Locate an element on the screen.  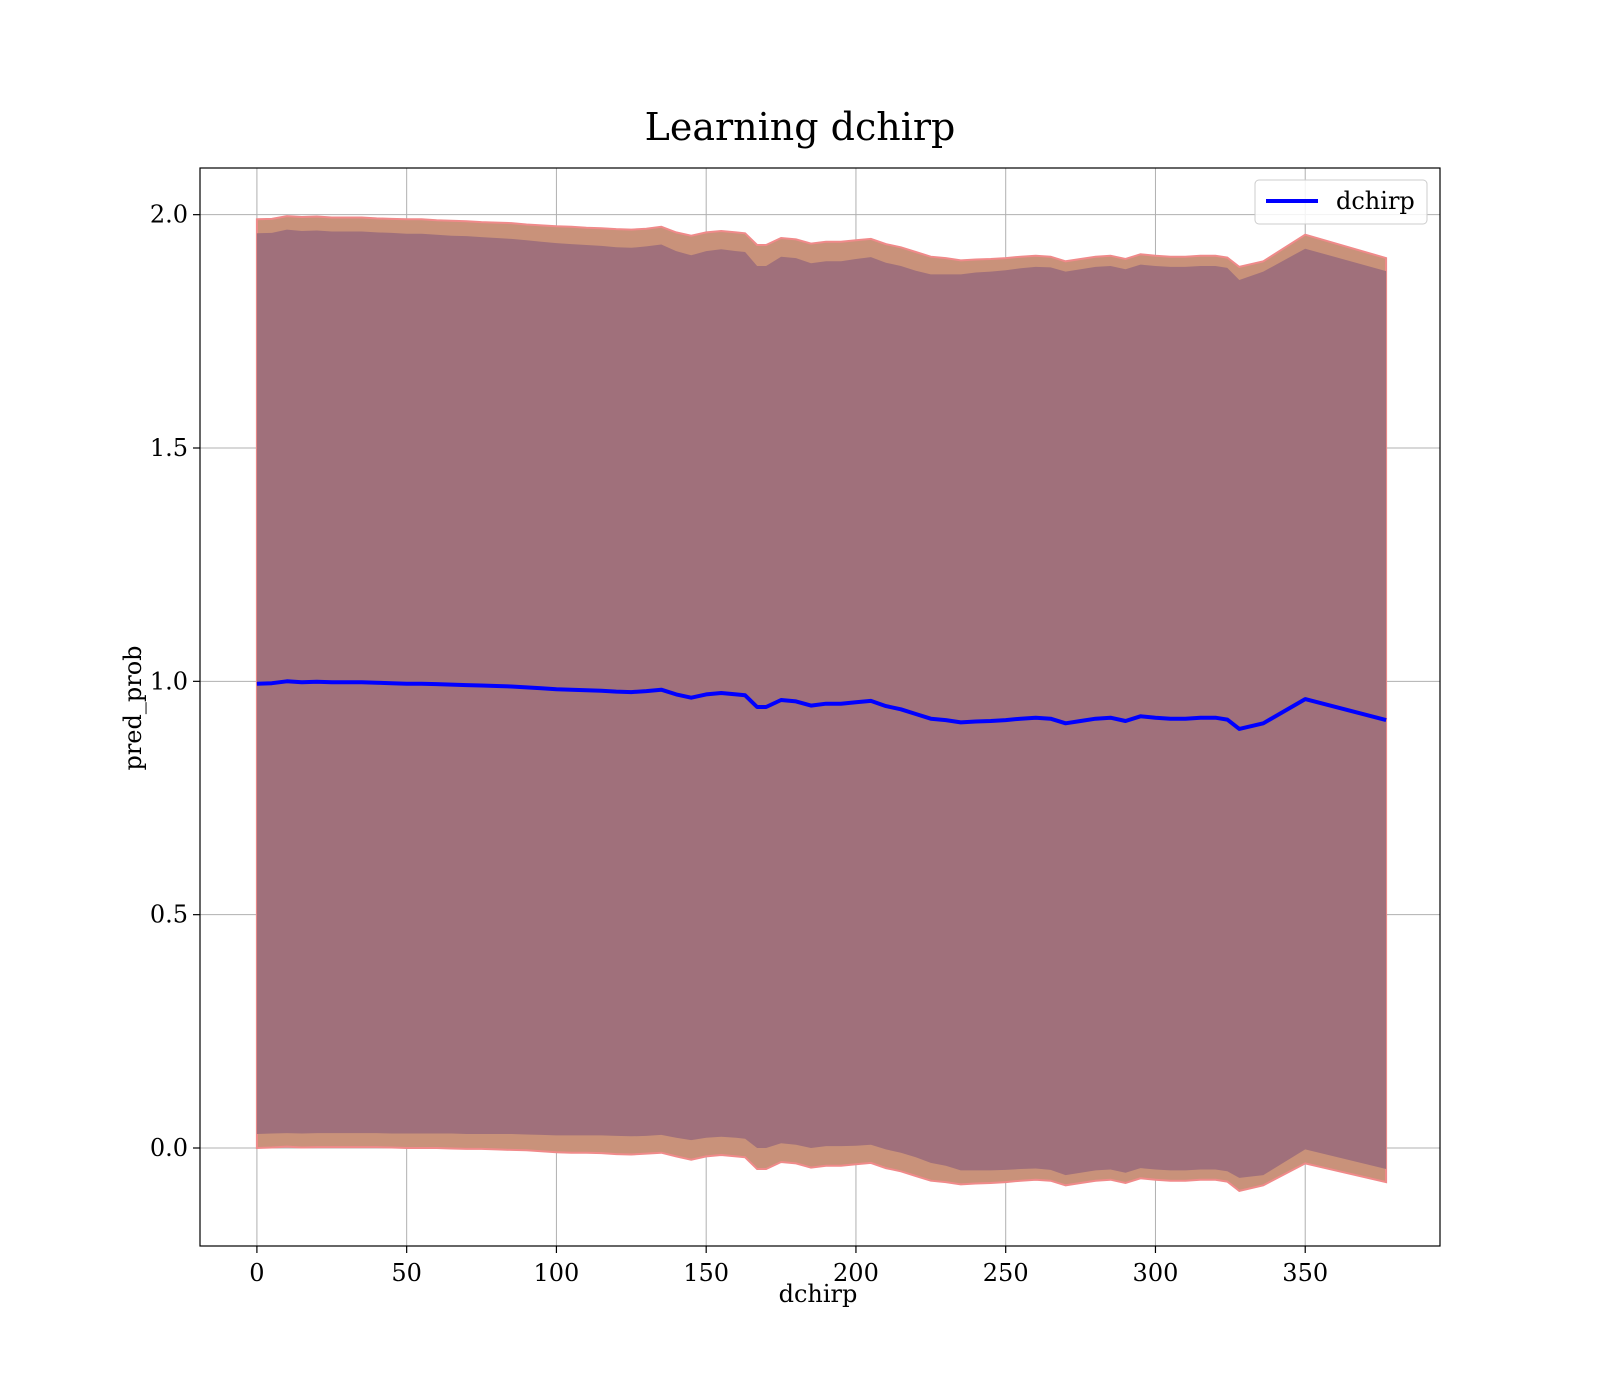
y-tick-label: 1.5 is located at coordinates (169, 448).